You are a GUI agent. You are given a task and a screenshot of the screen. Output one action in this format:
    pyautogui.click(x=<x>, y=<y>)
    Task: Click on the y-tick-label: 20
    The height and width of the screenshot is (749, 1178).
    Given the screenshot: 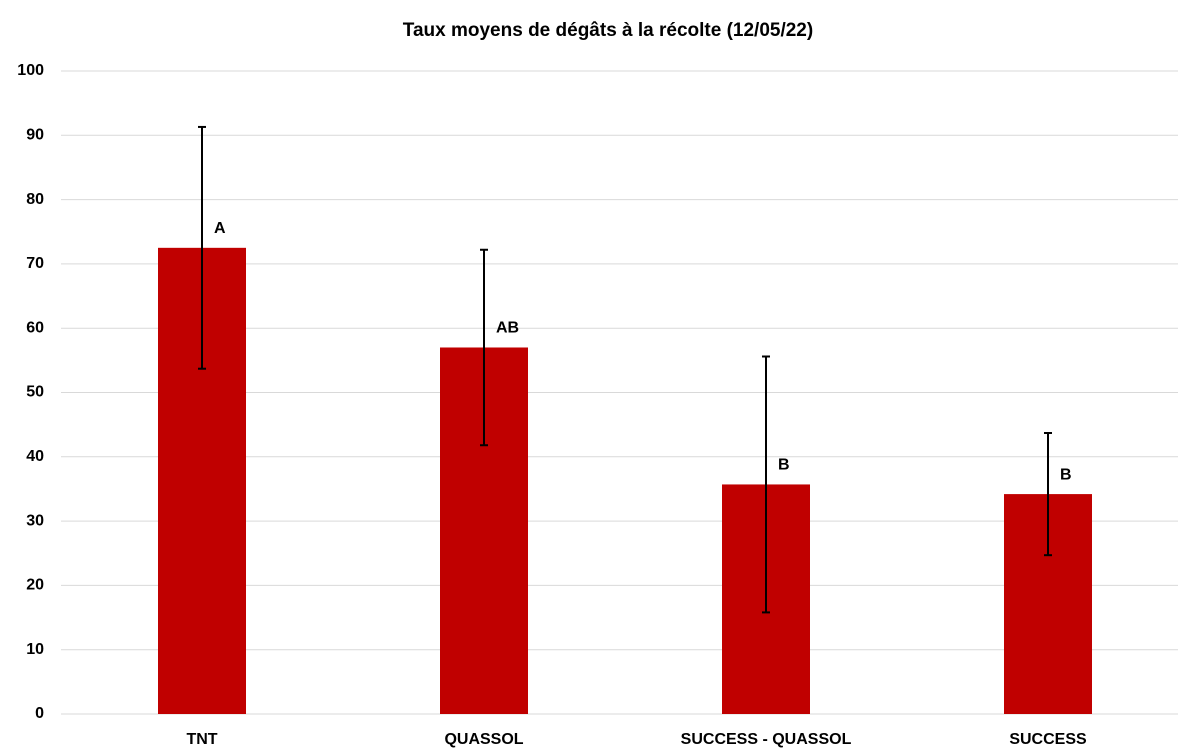 What is the action you would take?
    pyautogui.click(x=35, y=585)
    